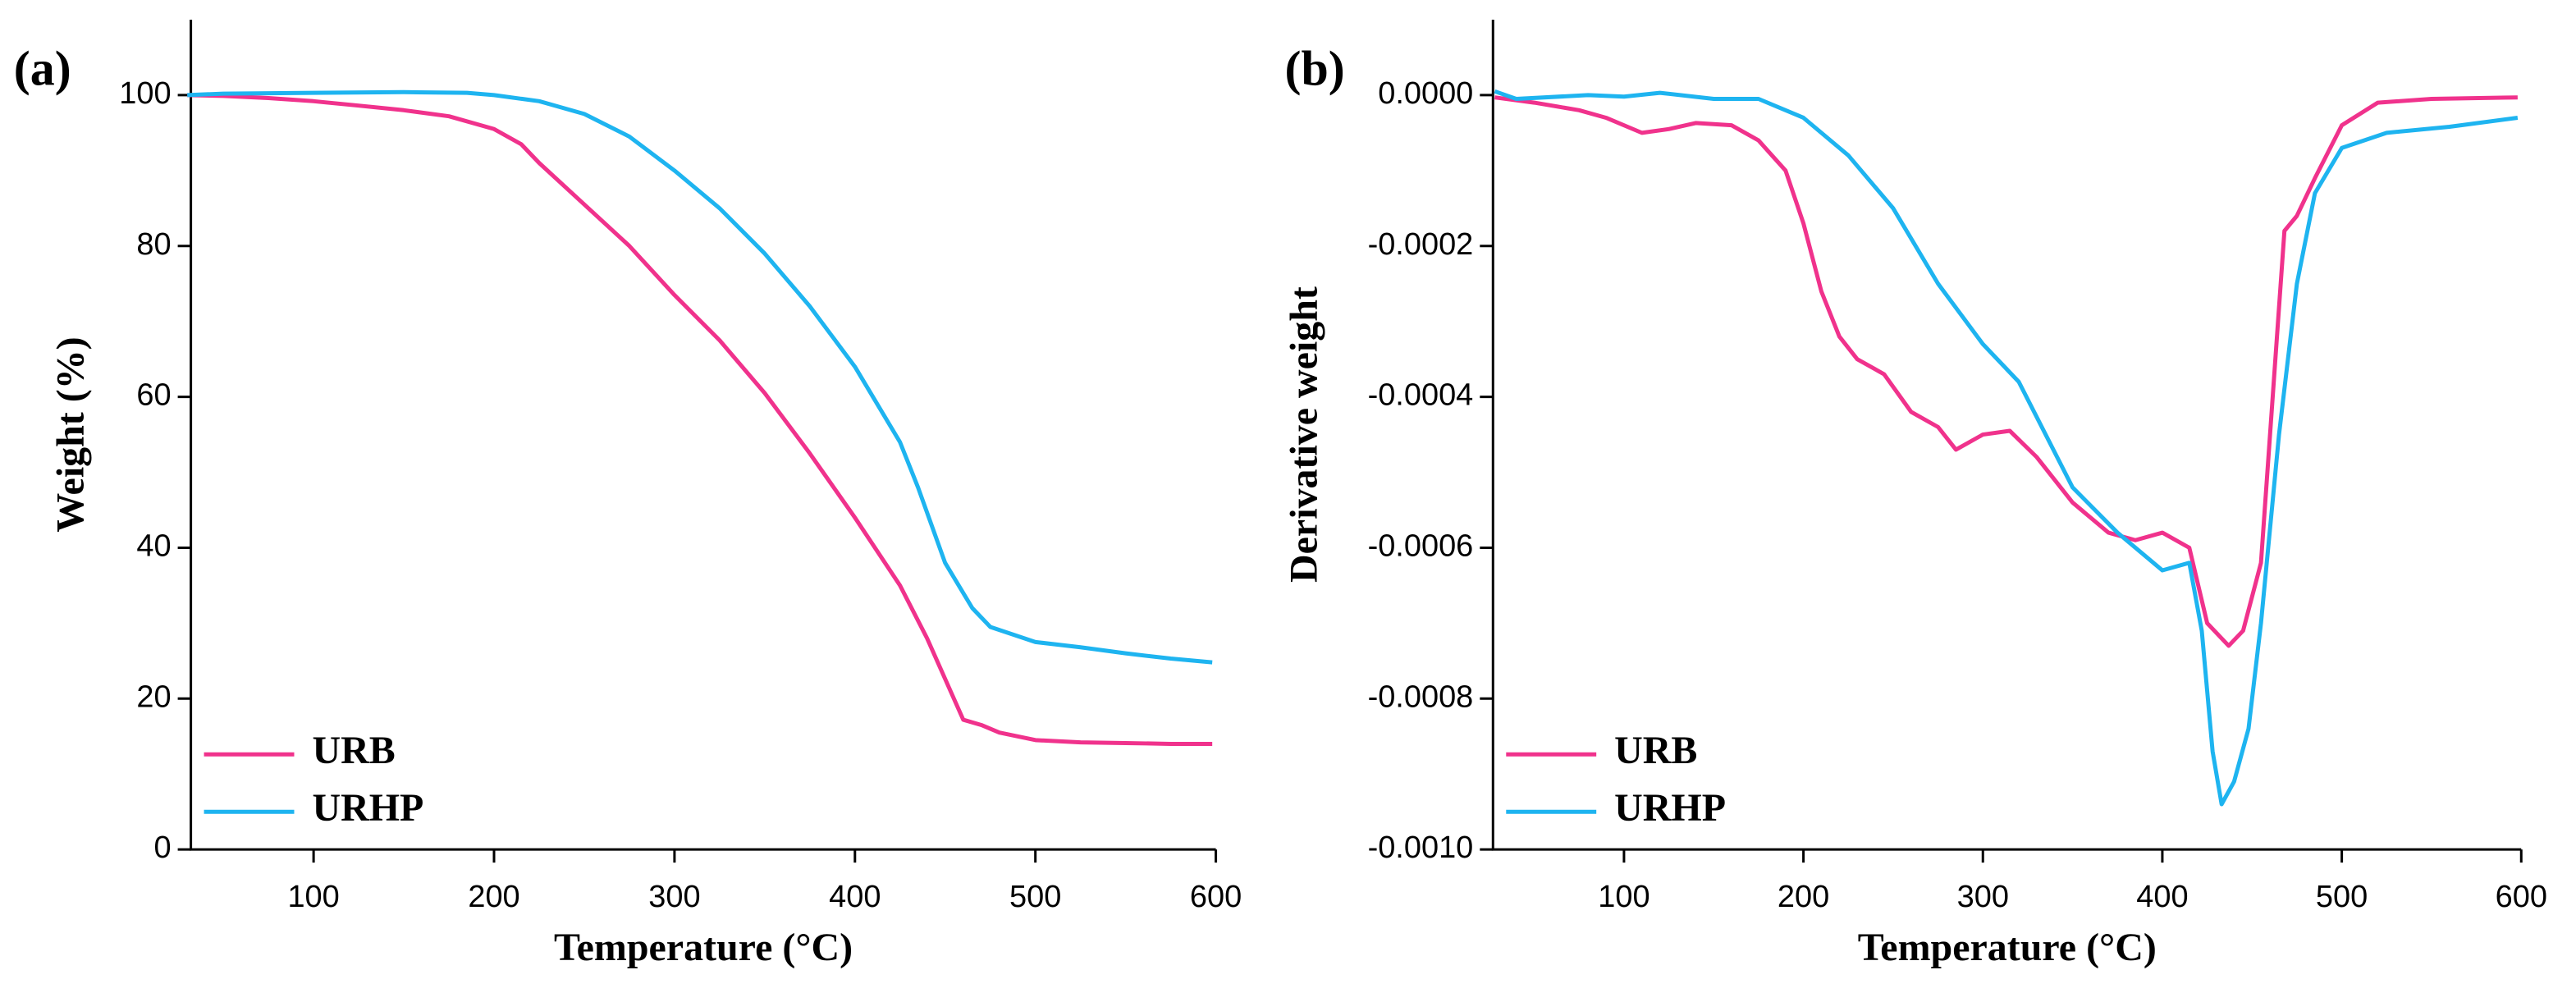  I want to click on y-tick-label: 0.0000, so click(1425, 93).